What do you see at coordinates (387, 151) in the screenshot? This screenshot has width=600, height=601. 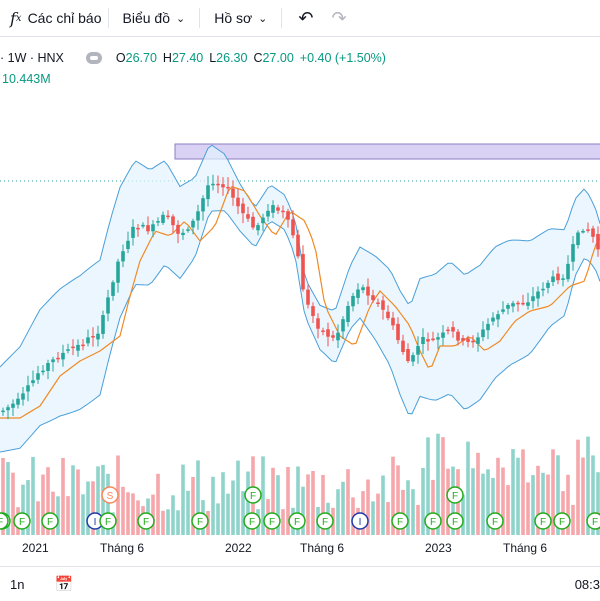 I see `highlight-rectangle` at bounding box center [387, 151].